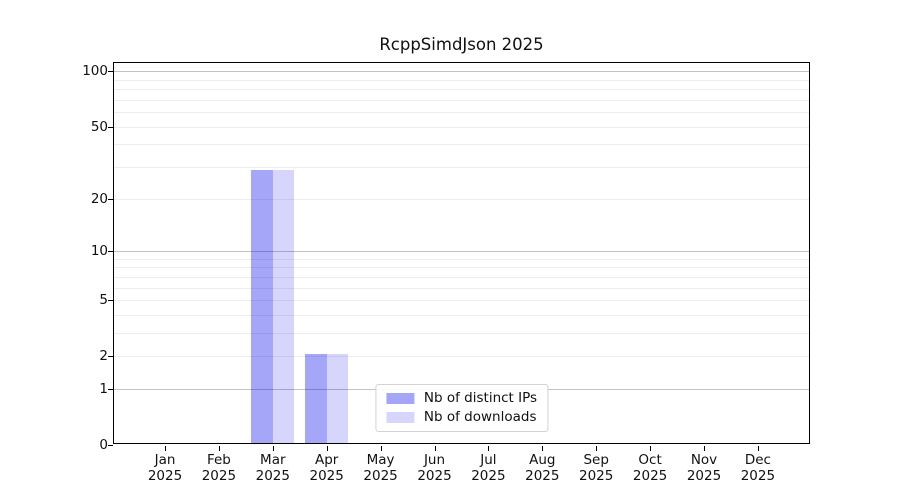  I want to click on x-axis-tick-label: May 2025, so click(380, 468).